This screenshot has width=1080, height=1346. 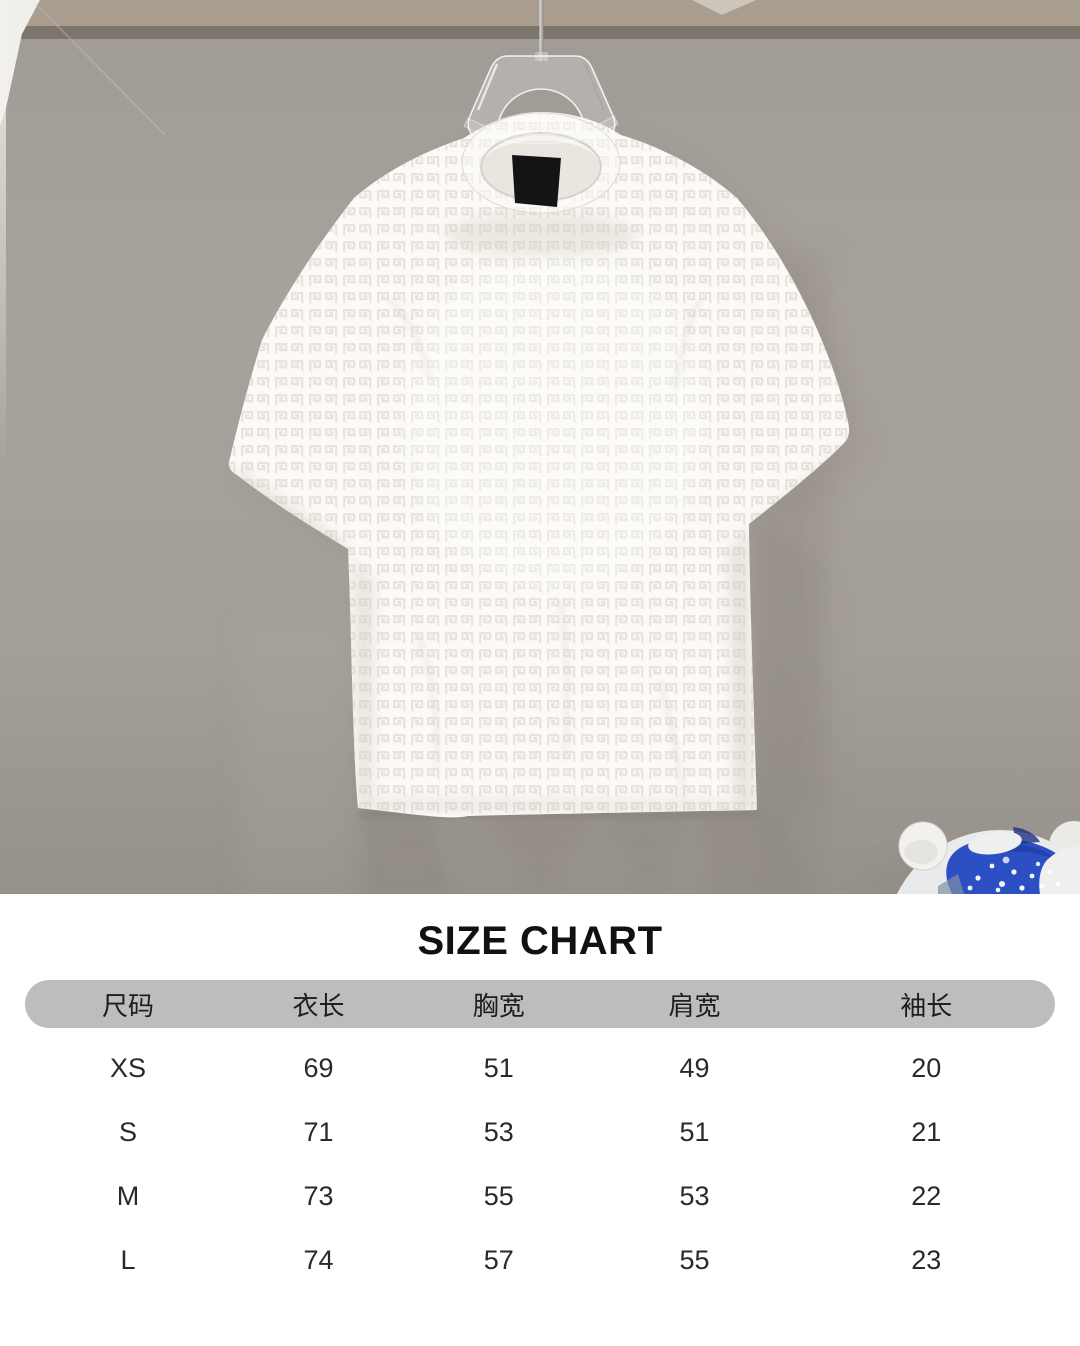 What do you see at coordinates (498, 1259) in the screenshot?
I see `value-cell: 57` at bounding box center [498, 1259].